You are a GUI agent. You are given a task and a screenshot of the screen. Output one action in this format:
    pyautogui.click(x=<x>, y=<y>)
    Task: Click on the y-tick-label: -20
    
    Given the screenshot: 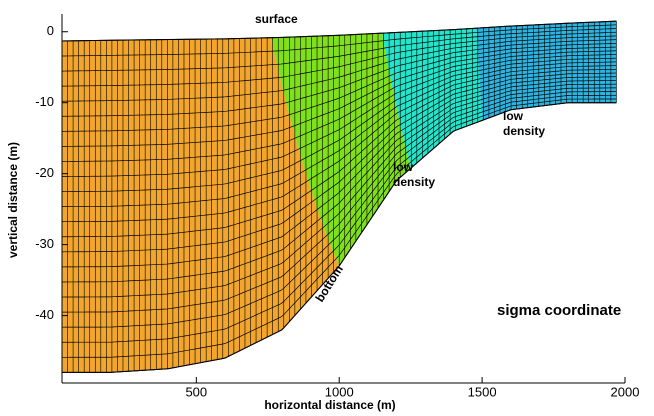 What is the action you would take?
    pyautogui.click(x=44, y=172)
    